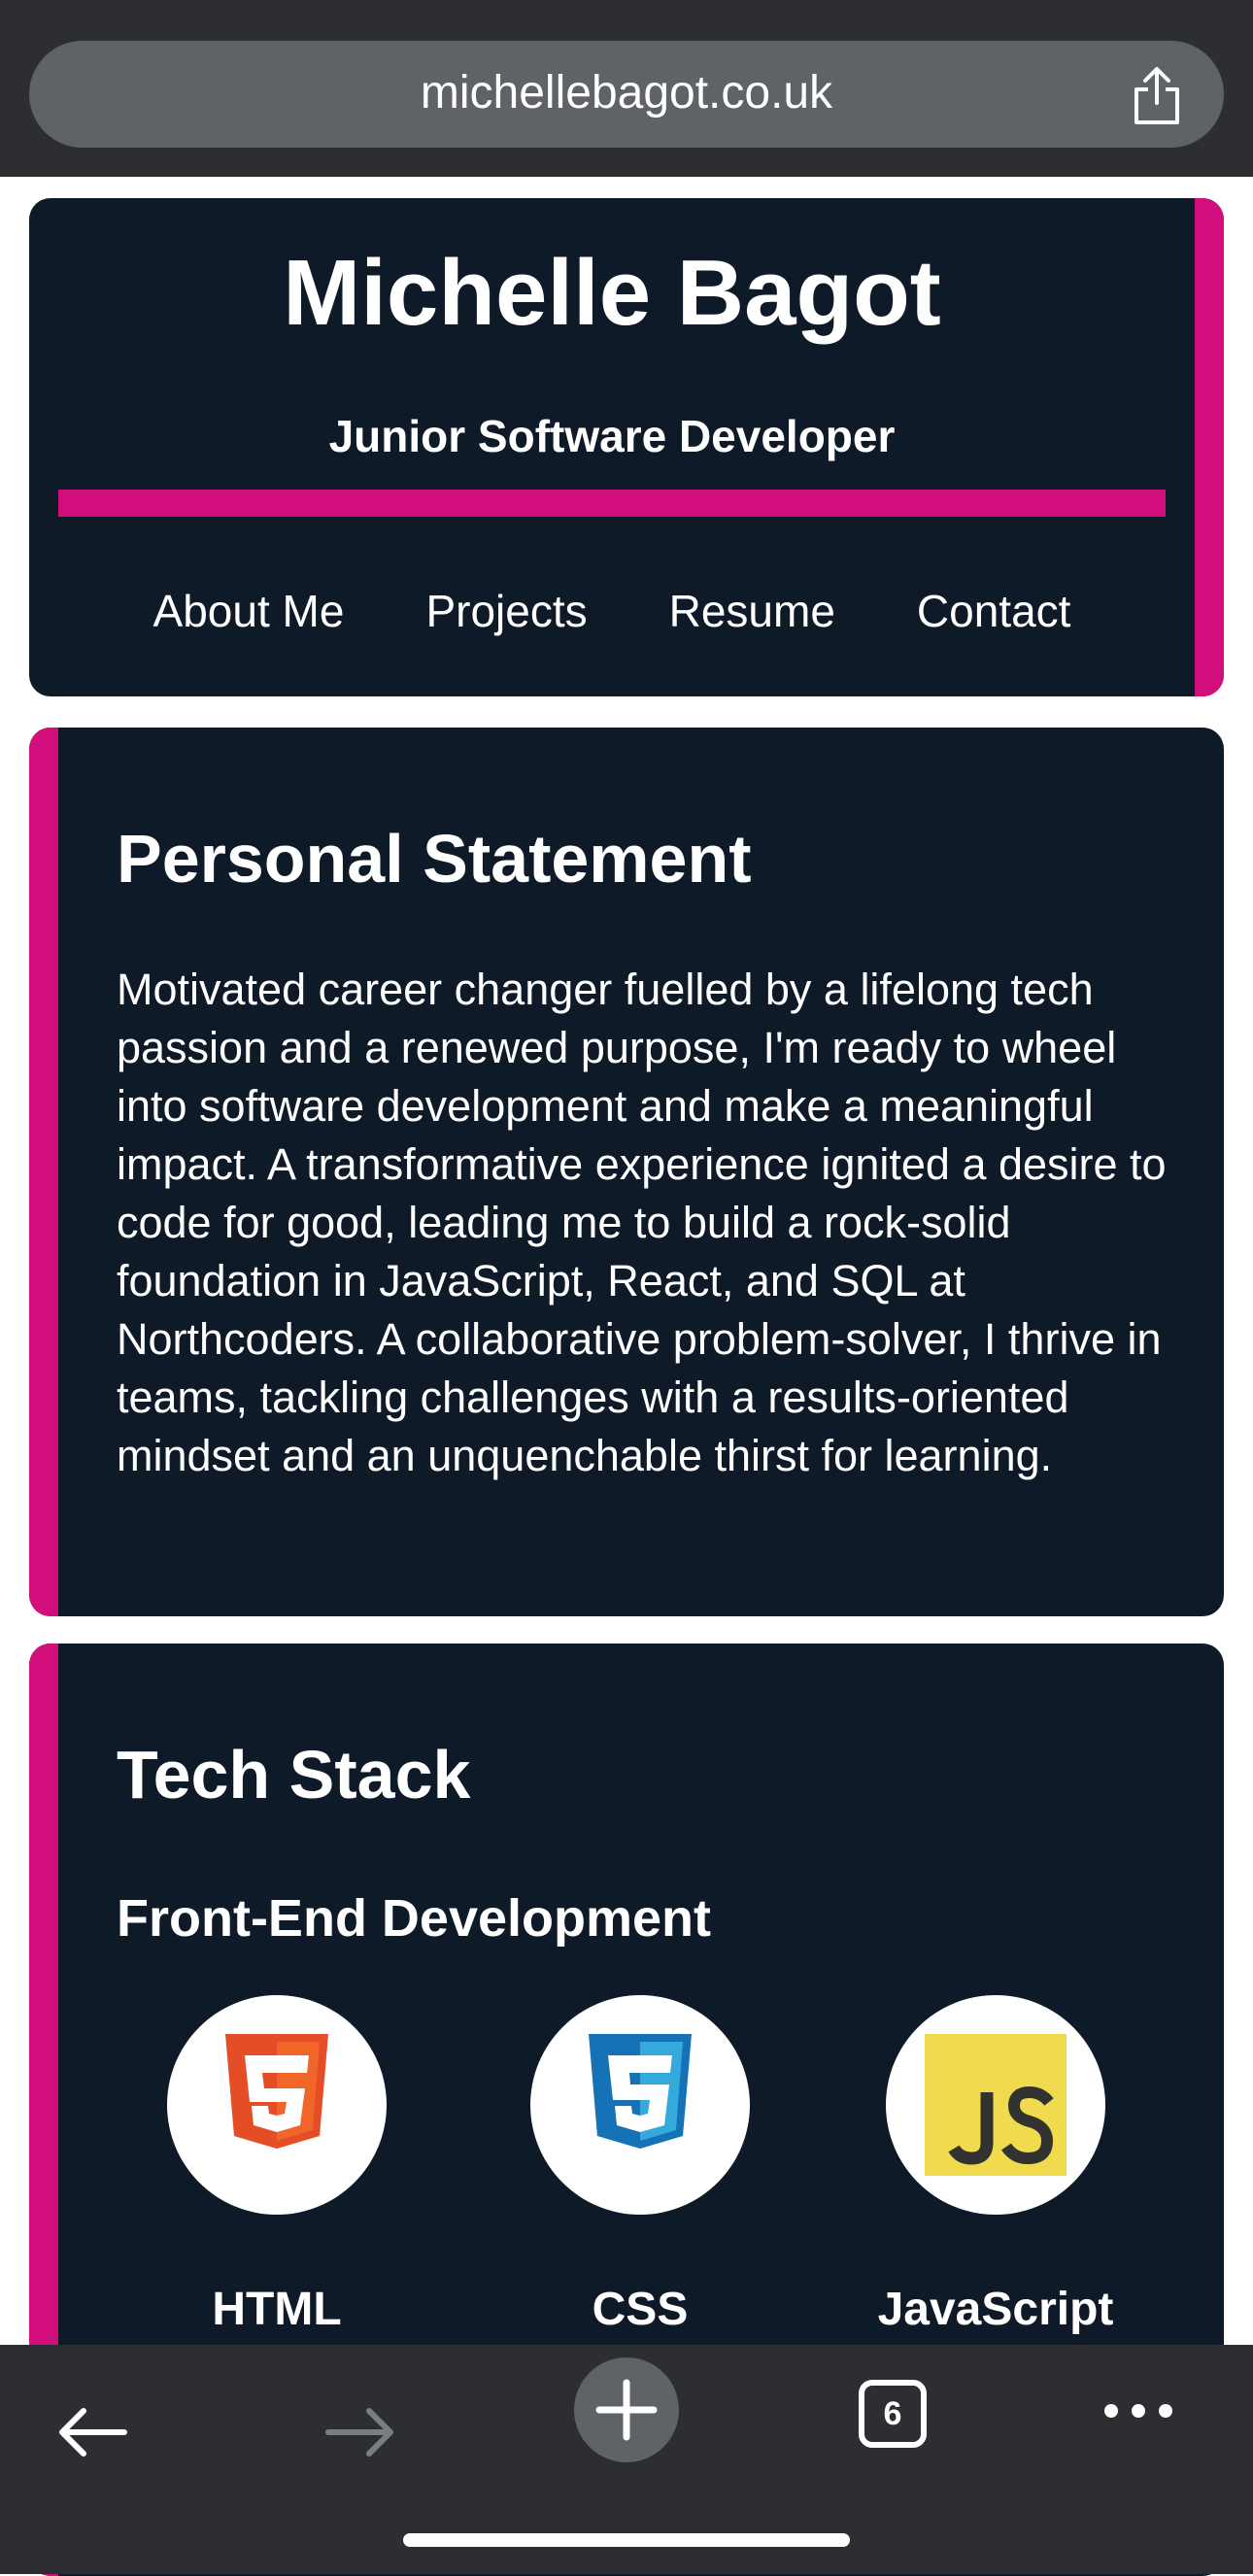  Describe the element at coordinates (359, 2432) in the screenshot. I see `forward-arrow-icon` at that location.